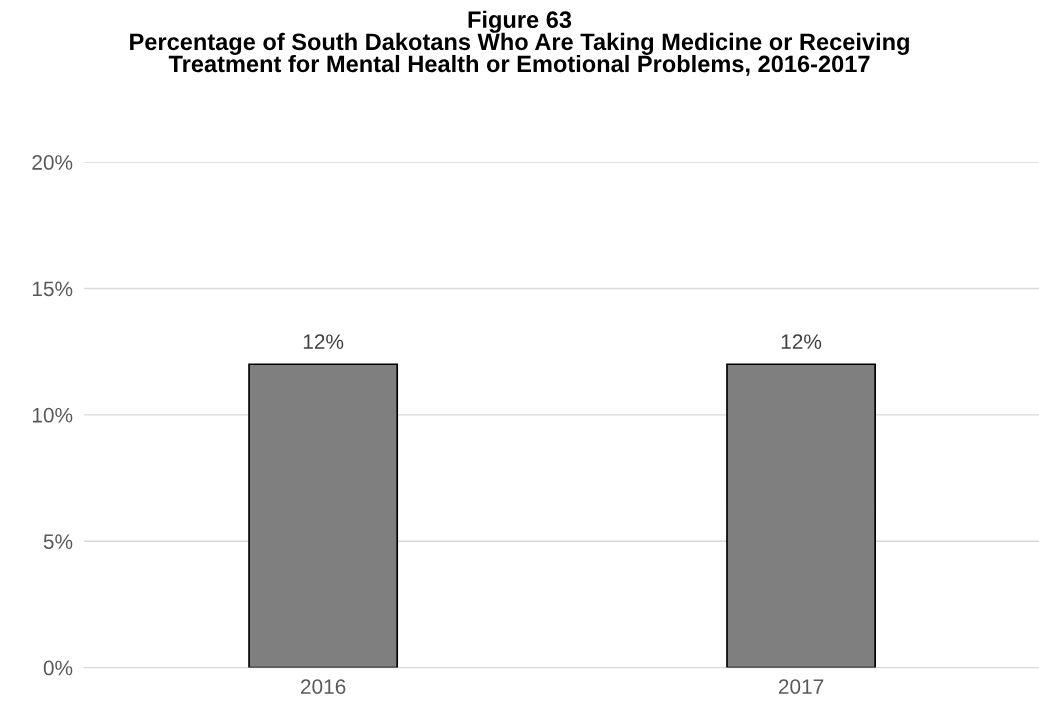 Image resolution: width=1039 pixels, height=714 pixels. What do you see at coordinates (52, 415) in the screenshot?
I see `y-tick-label: 10%` at bounding box center [52, 415].